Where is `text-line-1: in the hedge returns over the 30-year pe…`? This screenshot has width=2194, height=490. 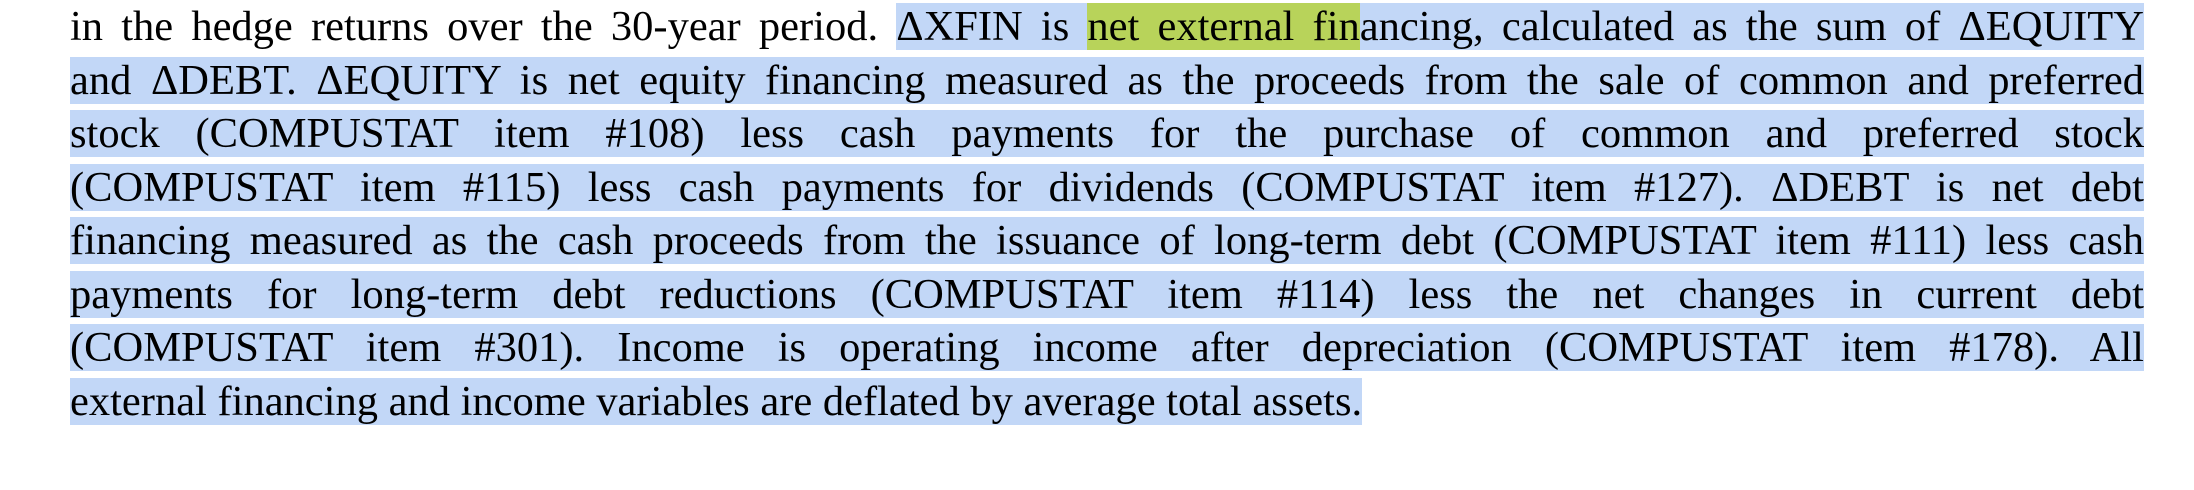
text-line-1: in the hedge returns over the 30-year pe… is located at coordinates (1107, 27).